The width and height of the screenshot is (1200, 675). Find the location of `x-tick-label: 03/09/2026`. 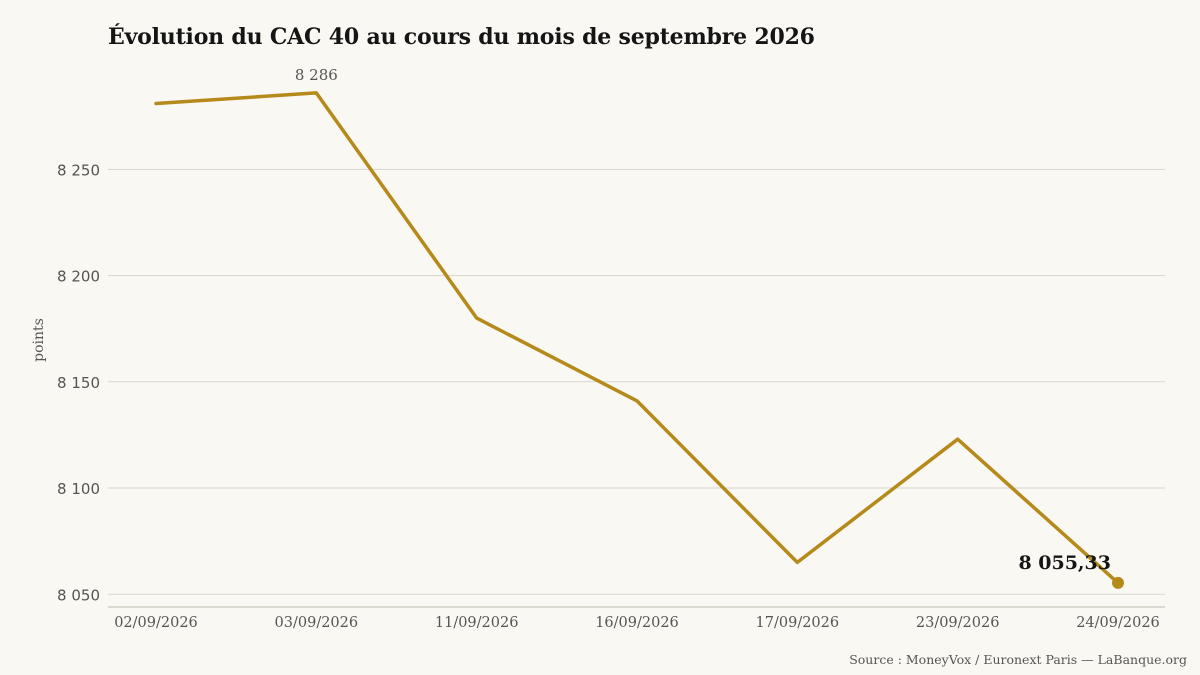

x-tick-label: 03/09/2026 is located at coordinates (317, 623).